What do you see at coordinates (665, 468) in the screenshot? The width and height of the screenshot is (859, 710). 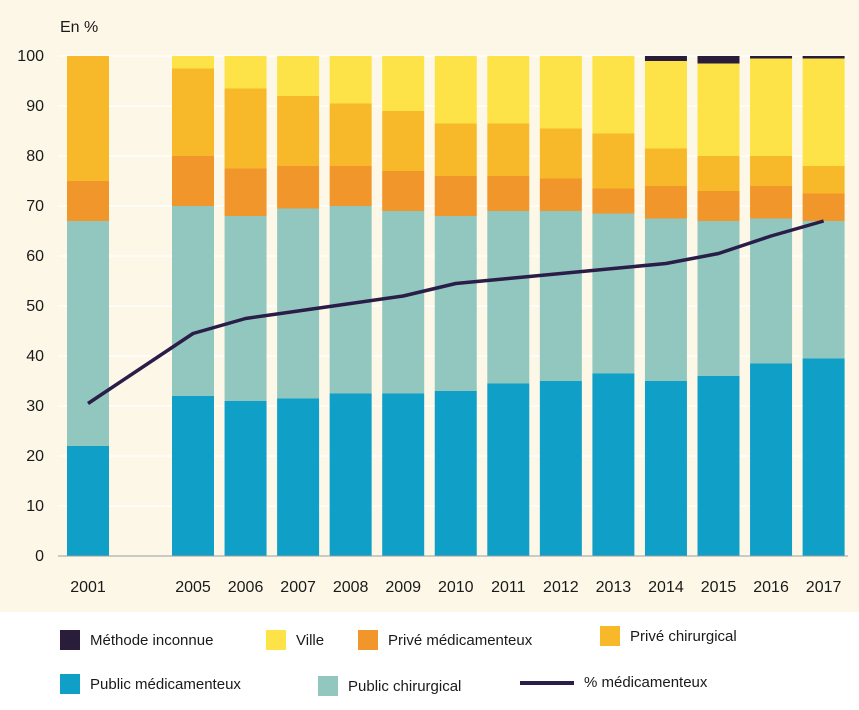 I see `bar-2014-public-m-dicamenteux` at bounding box center [665, 468].